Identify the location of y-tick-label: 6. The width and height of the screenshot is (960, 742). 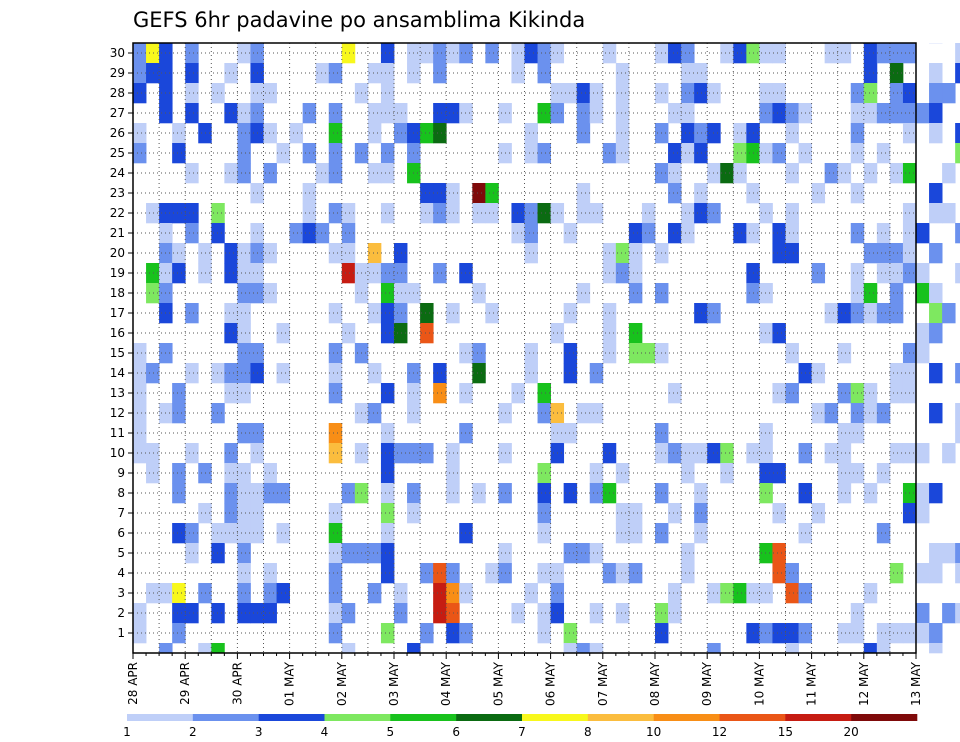
(121, 533).